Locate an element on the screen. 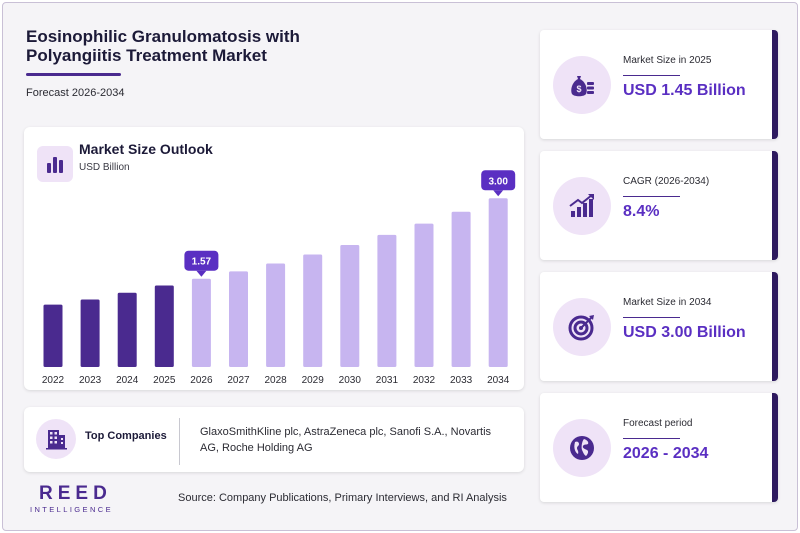 The height and width of the screenshot is (533, 800). growth-chart-icon is located at coordinates (582, 206).